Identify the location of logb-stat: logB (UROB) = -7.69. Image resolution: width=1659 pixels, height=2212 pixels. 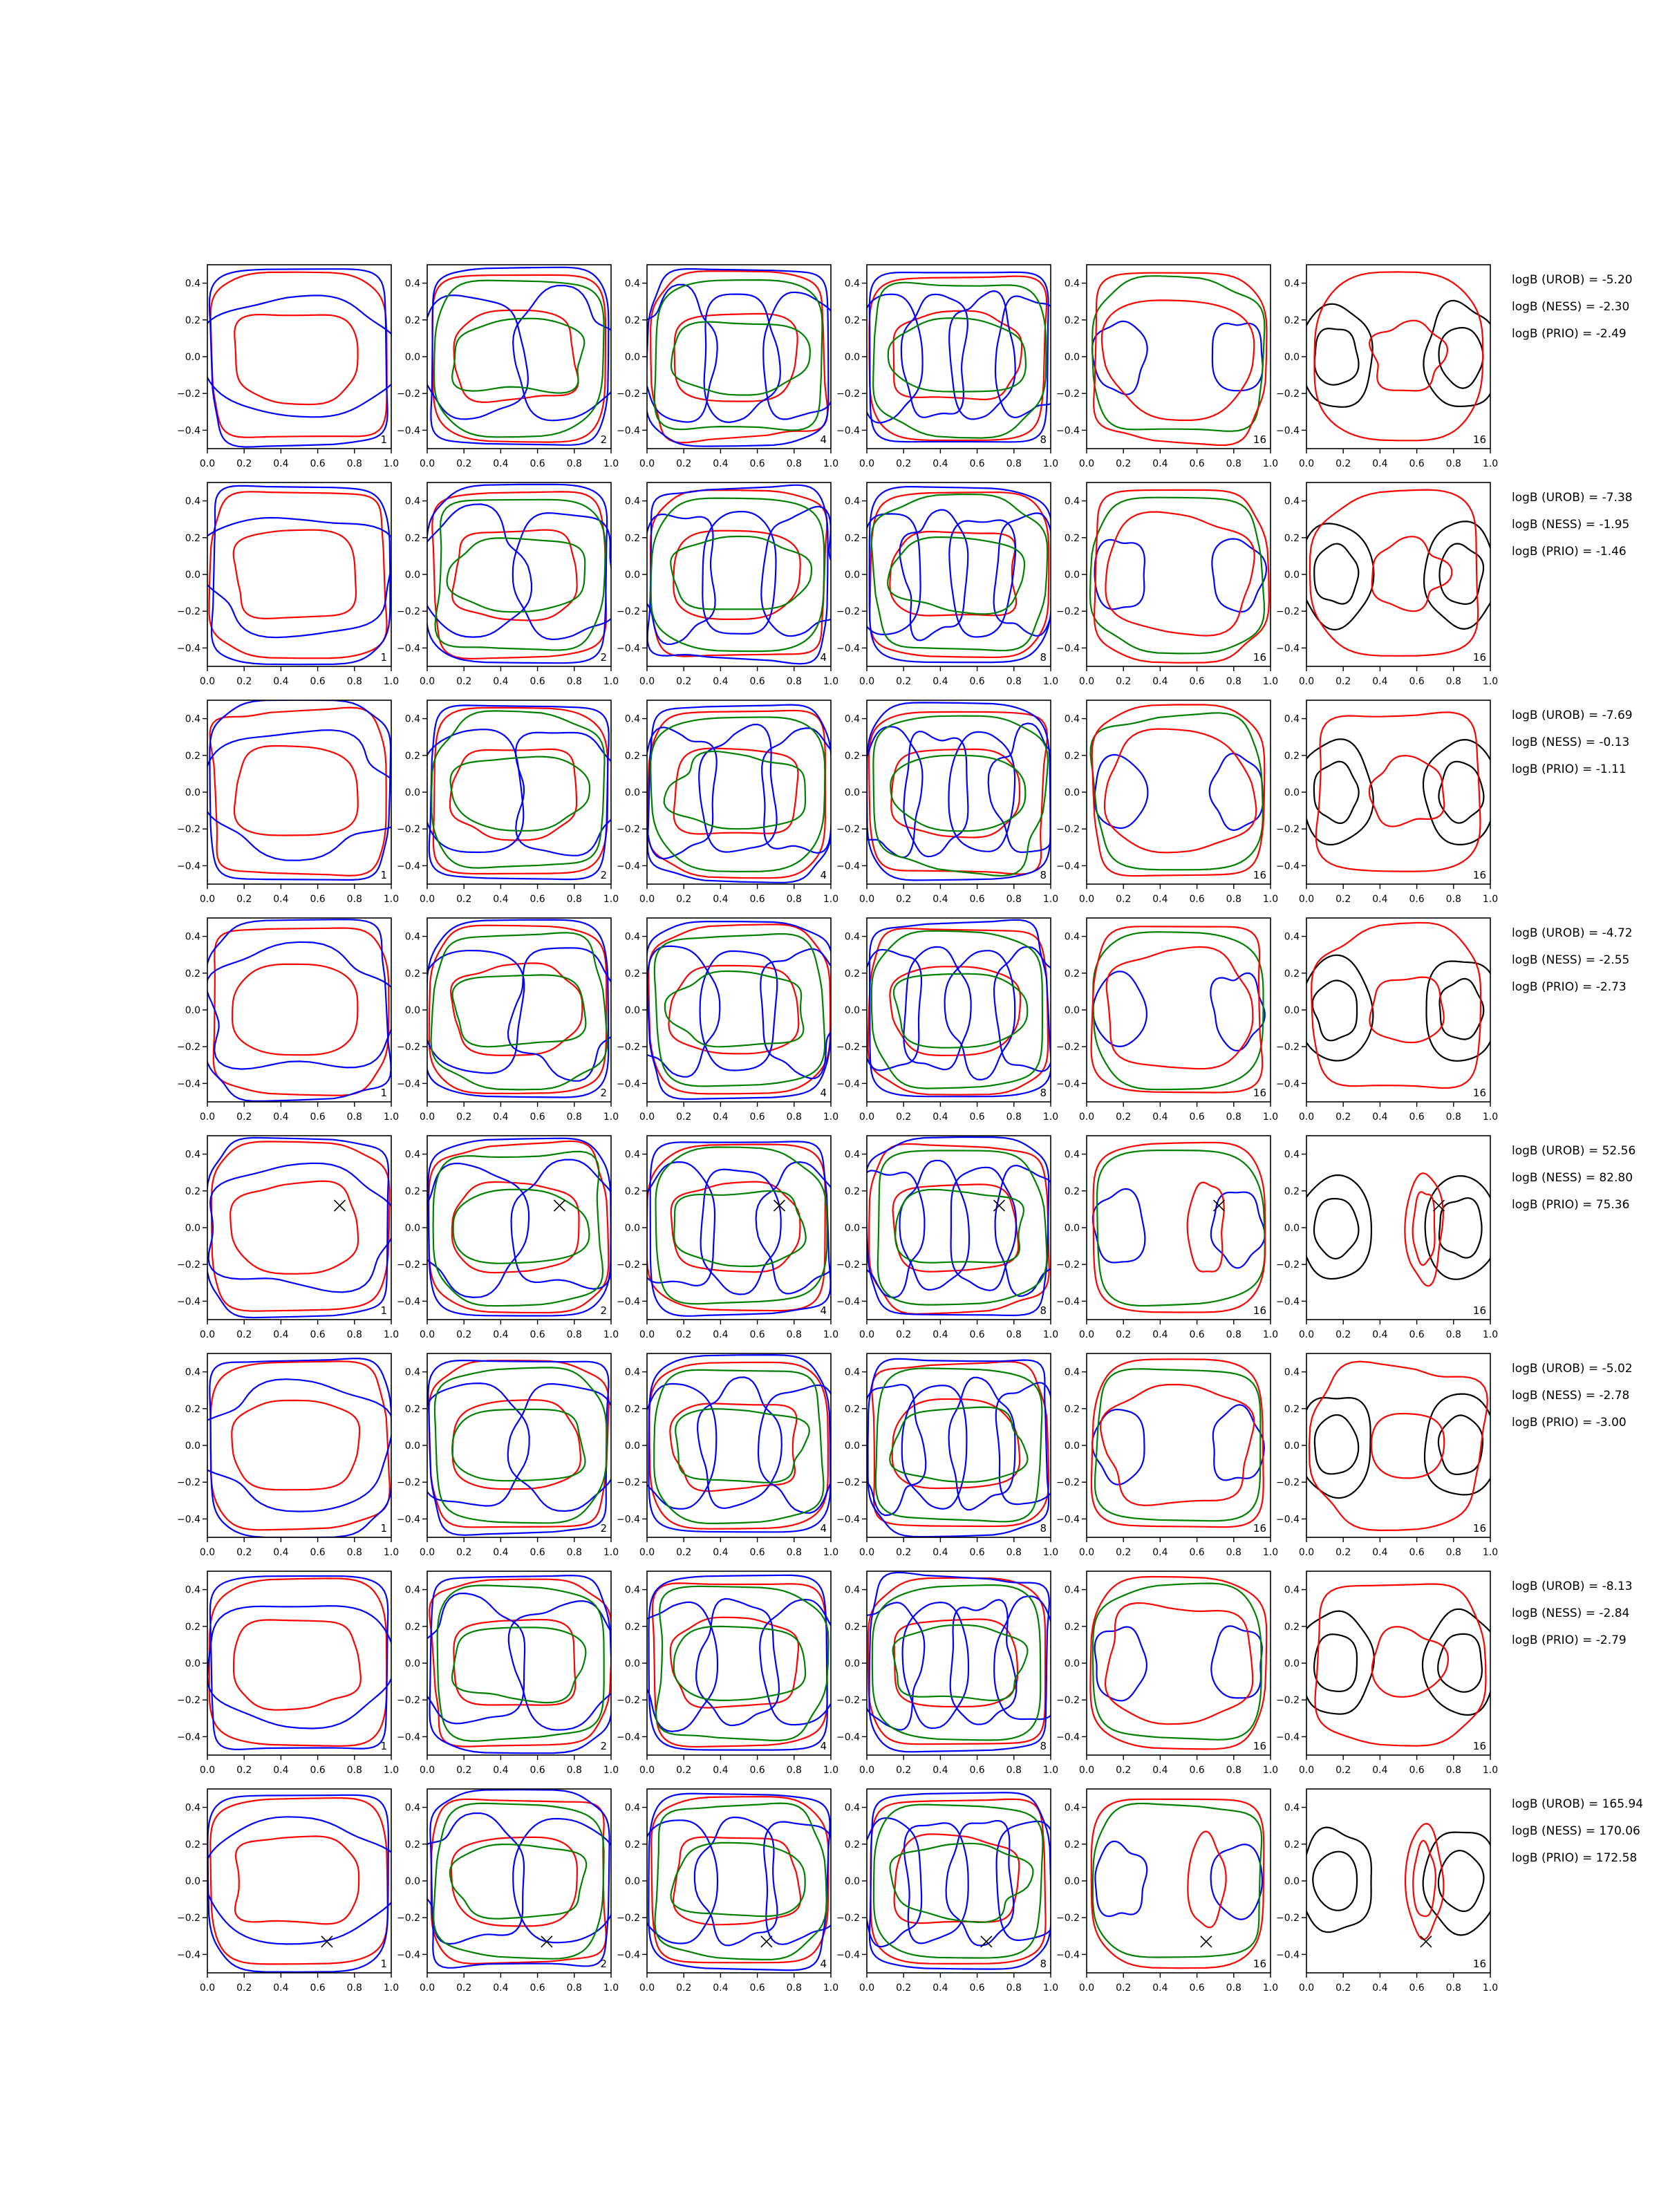
(1572, 716).